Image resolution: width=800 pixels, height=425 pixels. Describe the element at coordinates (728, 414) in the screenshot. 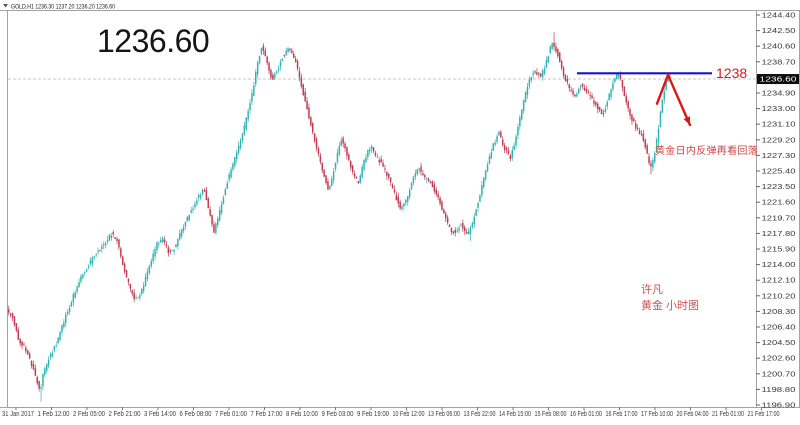

I see `svg-text: 21 Feb 01:00` at that location.